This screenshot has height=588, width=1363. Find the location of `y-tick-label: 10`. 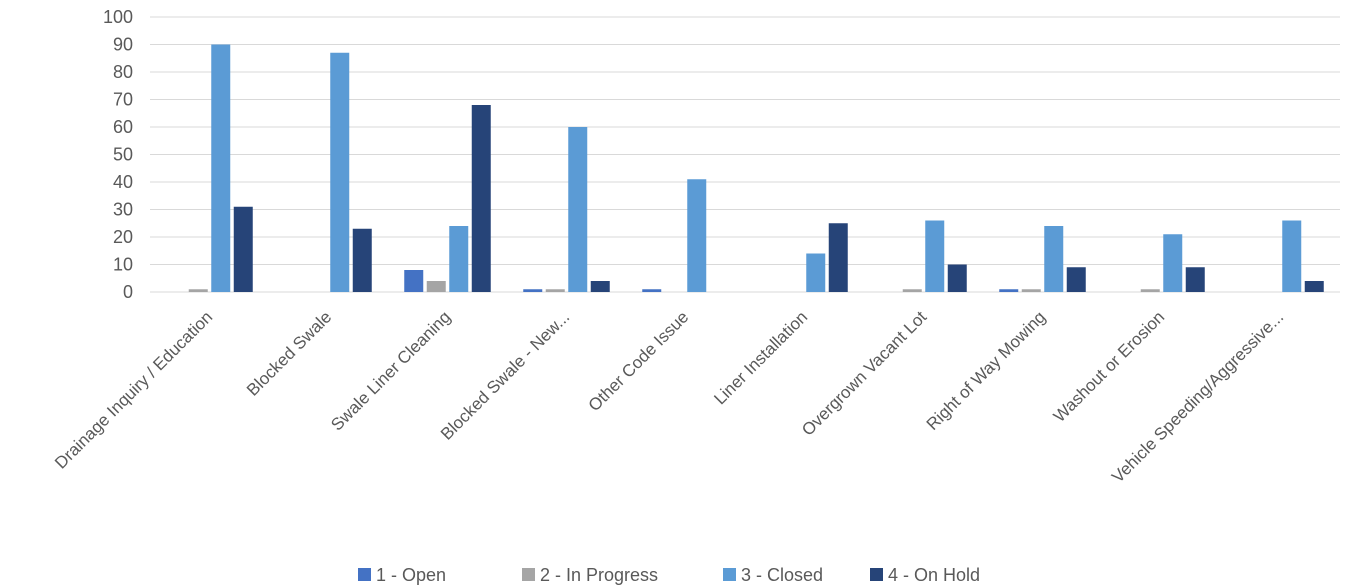

y-tick-label: 10 is located at coordinates (123, 265).